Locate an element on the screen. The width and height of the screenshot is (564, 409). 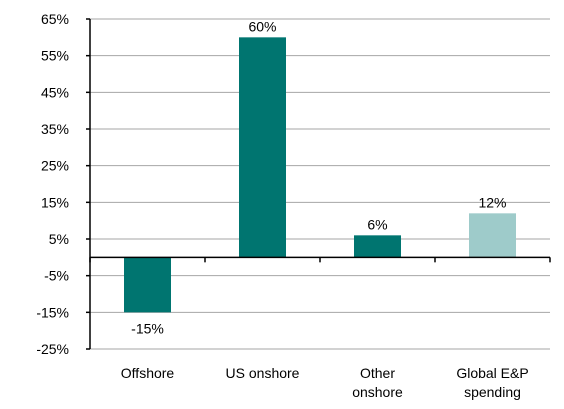
category-label-0: Offshore is located at coordinates (148, 373).